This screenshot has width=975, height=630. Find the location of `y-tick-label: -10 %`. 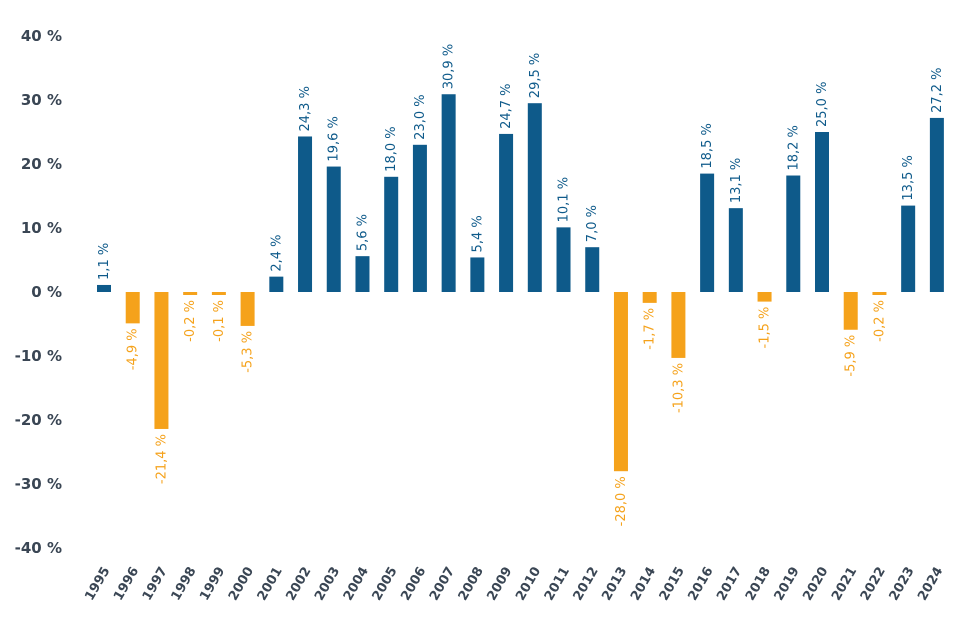

y-tick-label: -10 % is located at coordinates (38, 356).